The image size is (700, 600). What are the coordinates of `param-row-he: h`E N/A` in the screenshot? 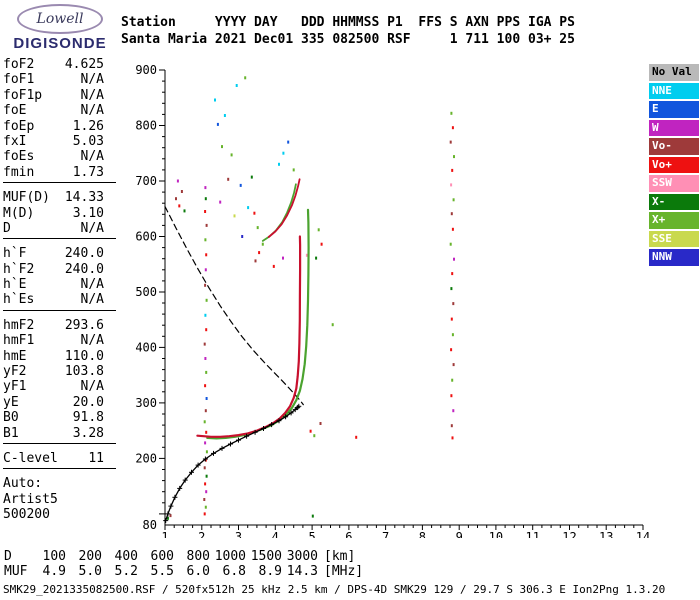 It's located at (59, 284).